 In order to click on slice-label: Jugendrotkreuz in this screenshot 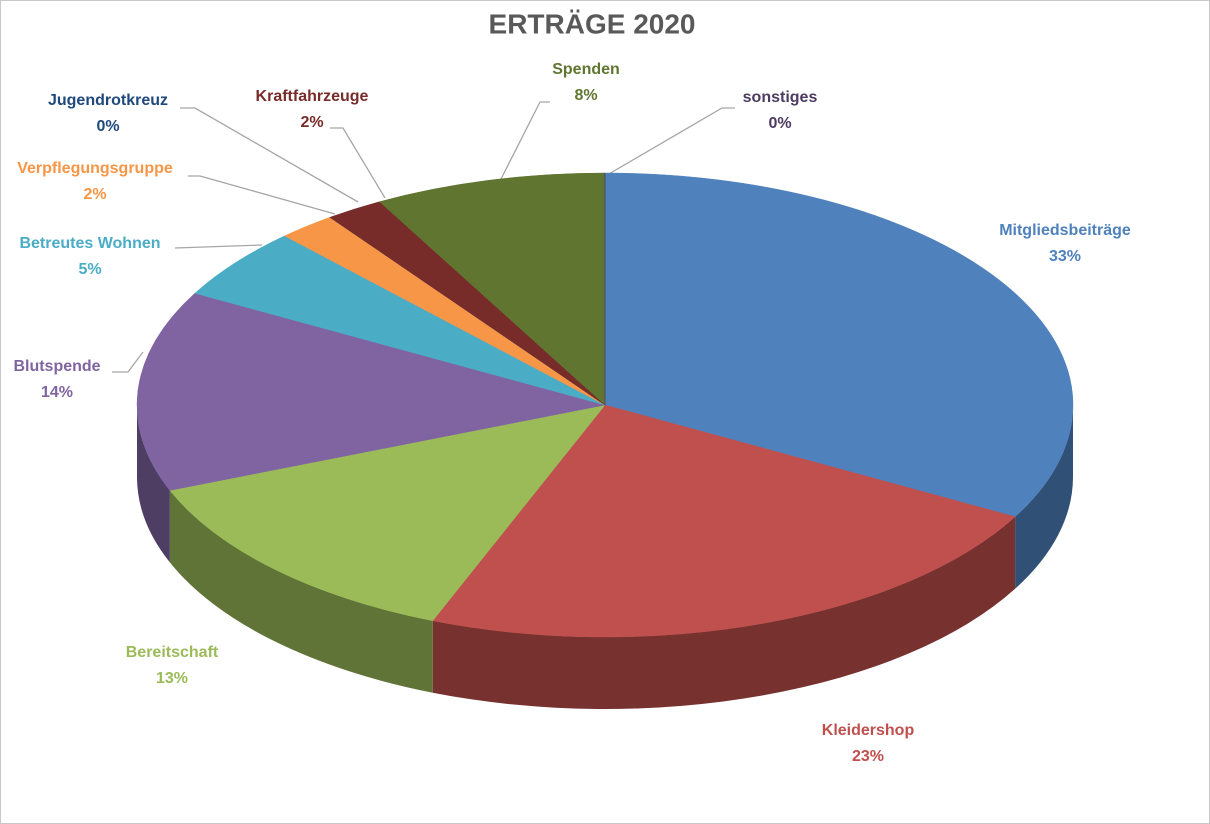, I will do `click(108, 100)`.